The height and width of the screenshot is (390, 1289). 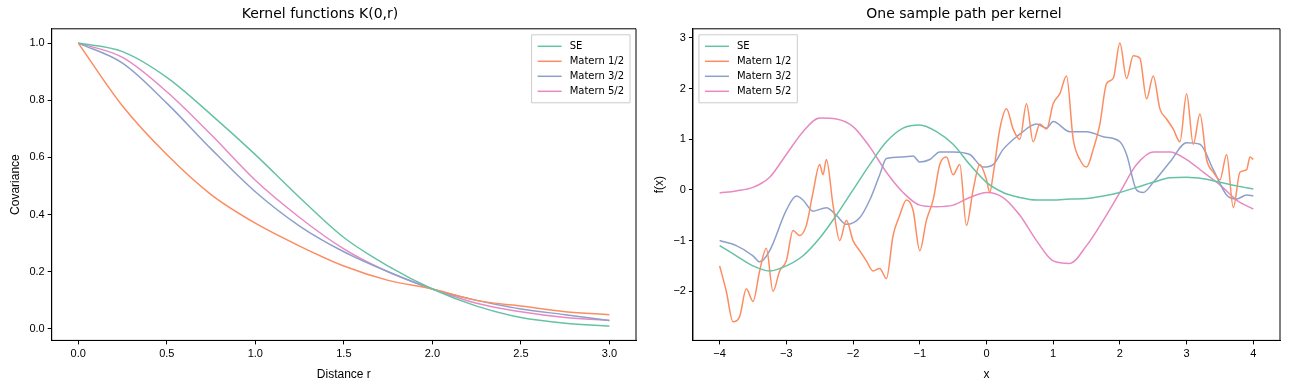 I want to click on x-tick-label: −4, so click(x=719, y=353).